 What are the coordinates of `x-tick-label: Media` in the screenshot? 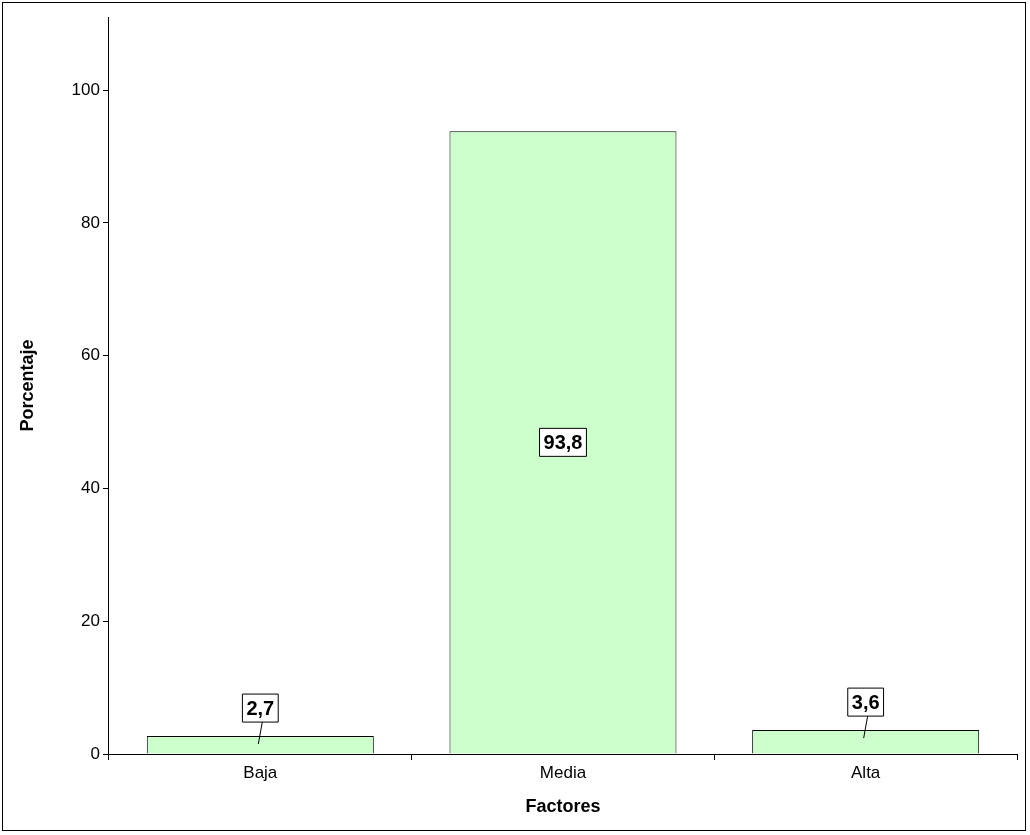 It's located at (563, 772).